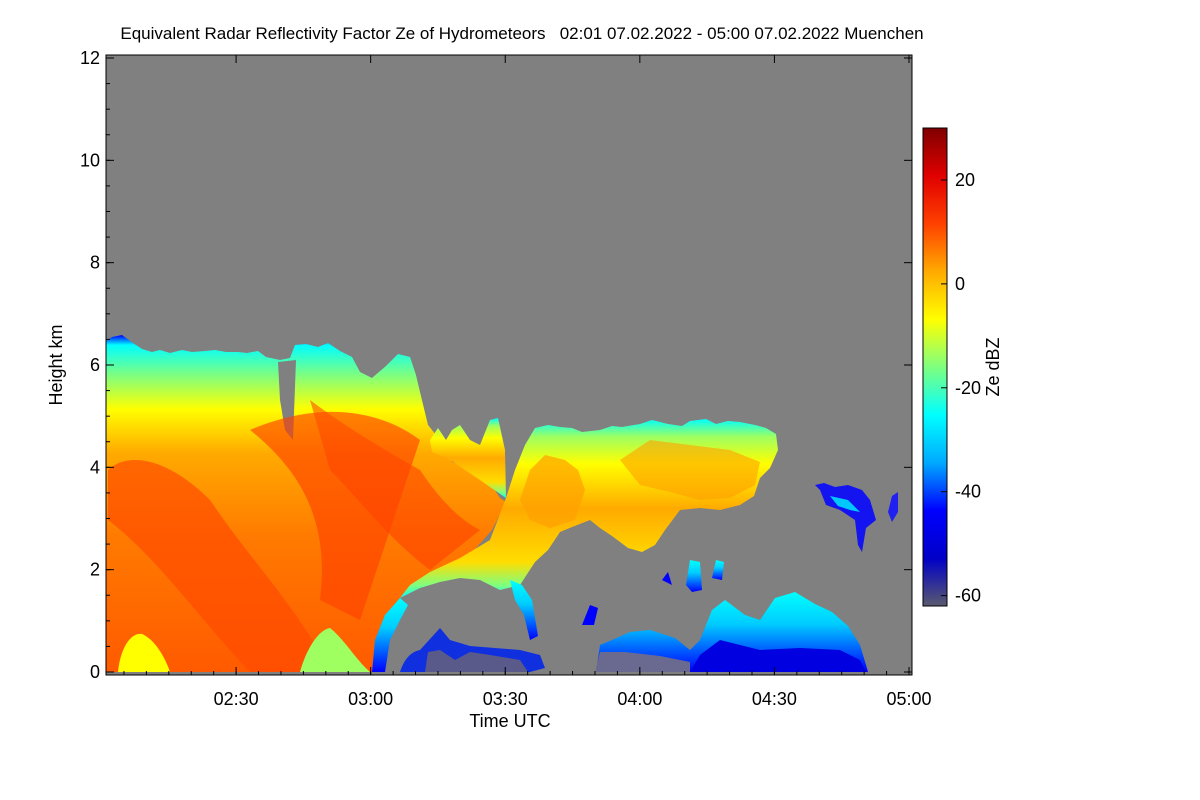 The width and height of the screenshot is (1200, 800). I want to click on echo-green-patch, so click(335, 650).